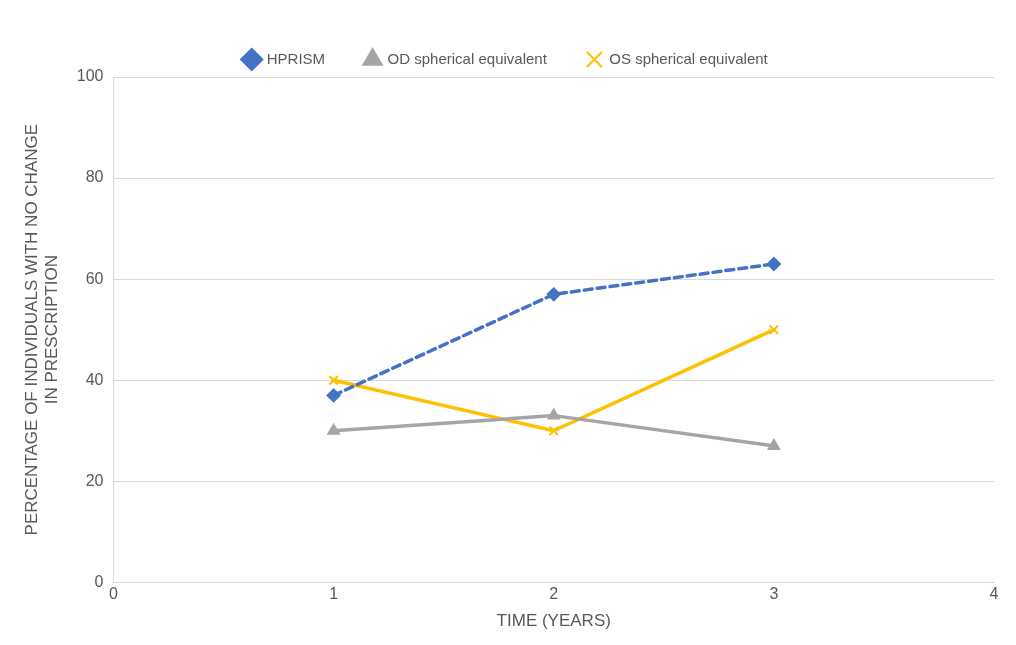 This screenshot has height=645, width=1016. I want to click on x-tick-label: 4, so click(994, 594).